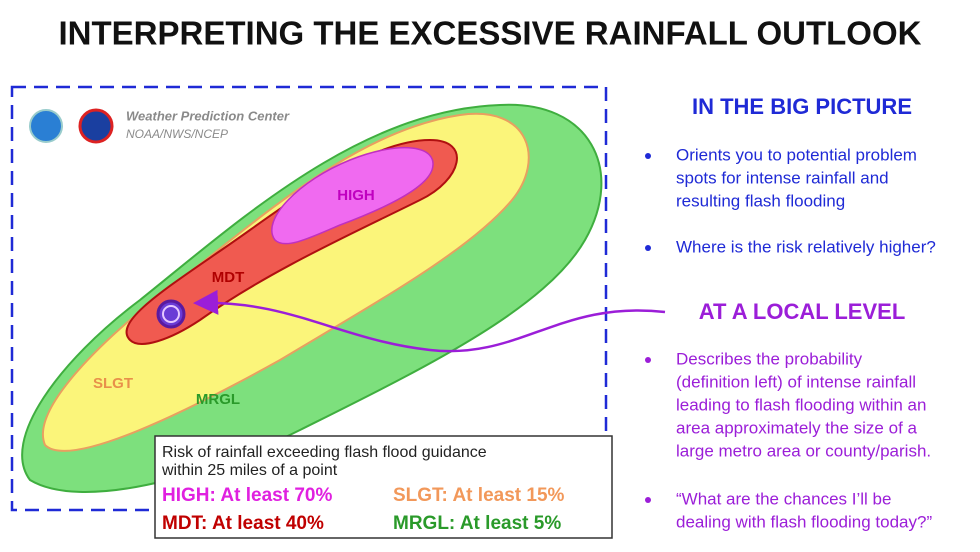 This screenshot has width=980, height=552. Describe the element at coordinates (243, 523) in the screenshot. I see `legend-item: MDT: At least 40%` at that location.